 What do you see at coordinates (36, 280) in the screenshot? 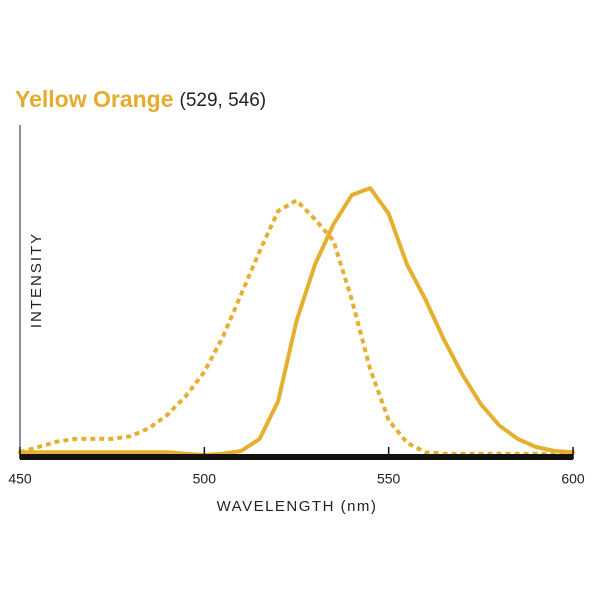
I see `y-axis-label: INTENSITY` at bounding box center [36, 280].